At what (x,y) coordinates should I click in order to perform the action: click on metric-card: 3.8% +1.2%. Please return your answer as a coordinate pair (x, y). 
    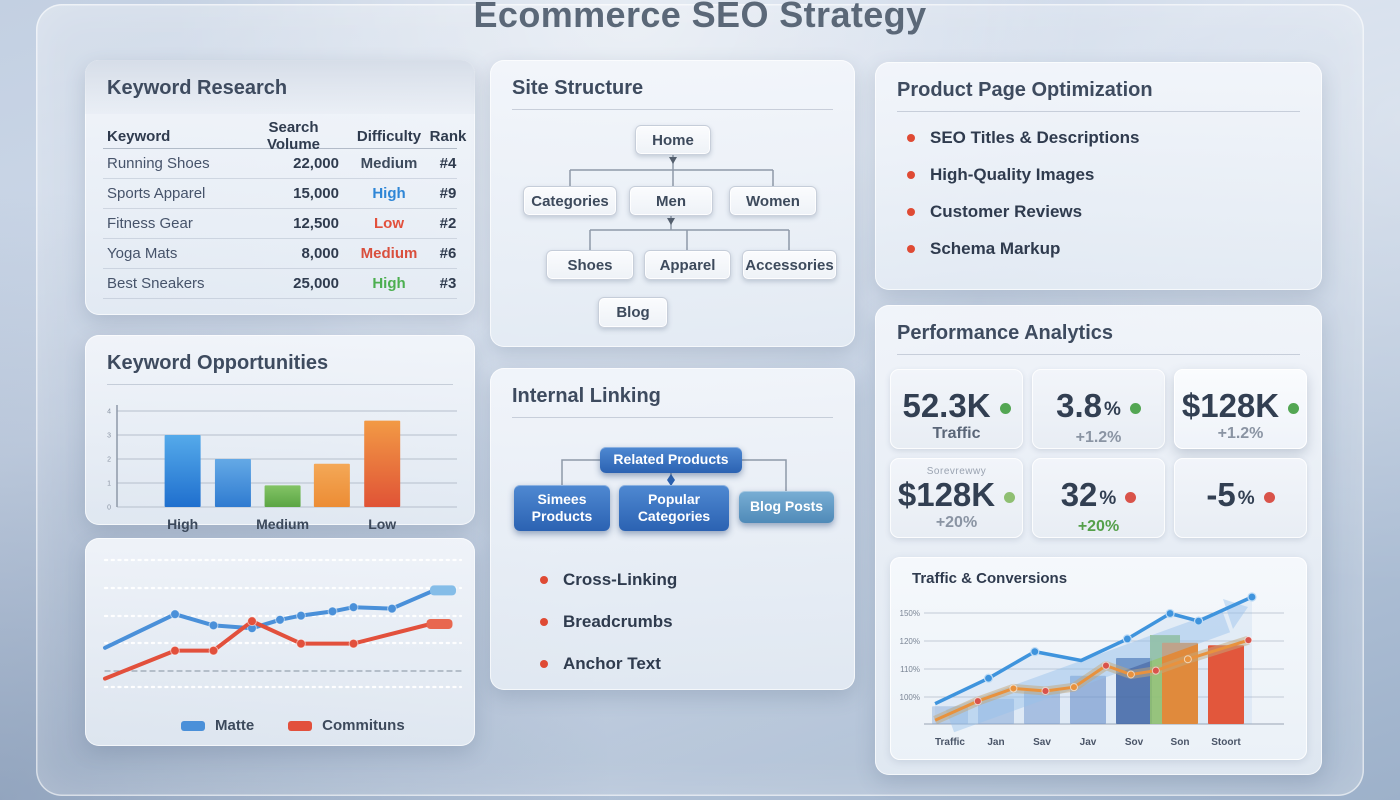
    Looking at the image, I should click on (1098, 409).